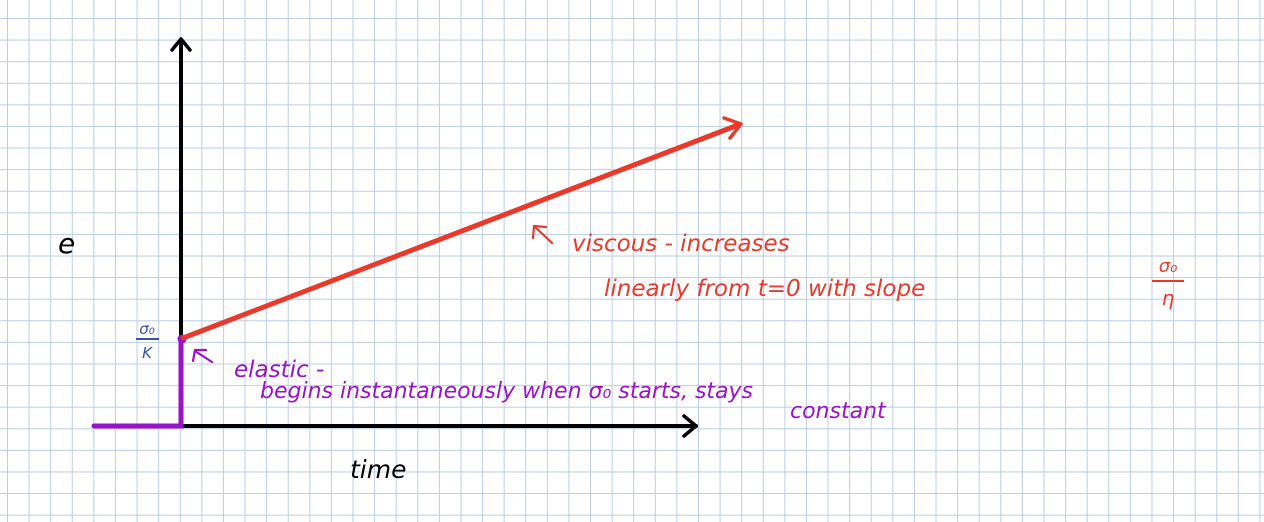 The image size is (1264, 522). Describe the element at coordinates (690, 426) in the screenshot. I see `x-axis-arrowhead` at that location.